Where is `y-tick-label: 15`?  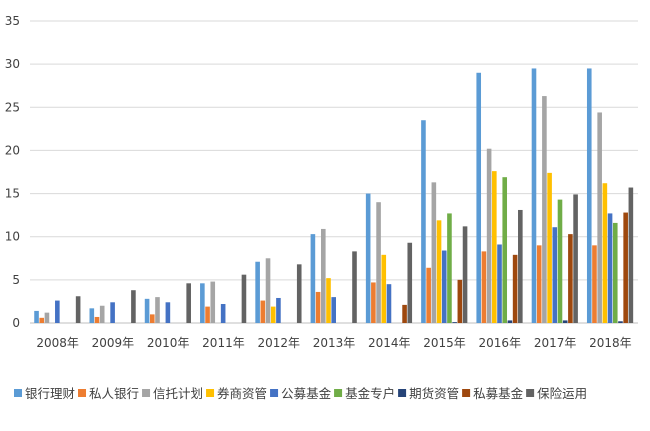 y-tick-label: 15 is located at coordinates (12, 194).